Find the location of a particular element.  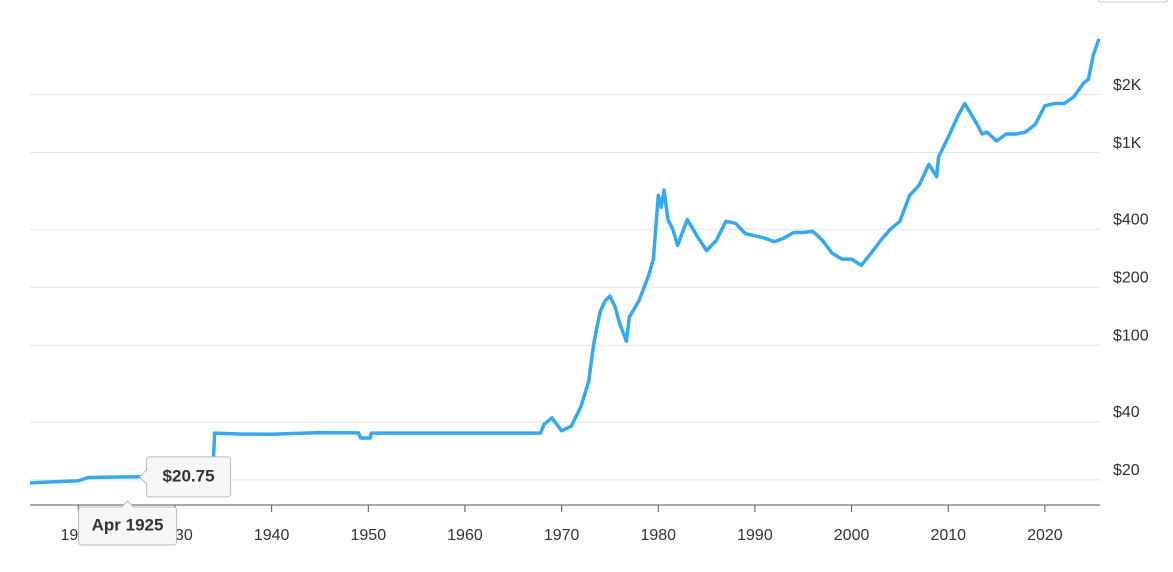

x-tick-label: 1960 is located at coordinates (465, 535).